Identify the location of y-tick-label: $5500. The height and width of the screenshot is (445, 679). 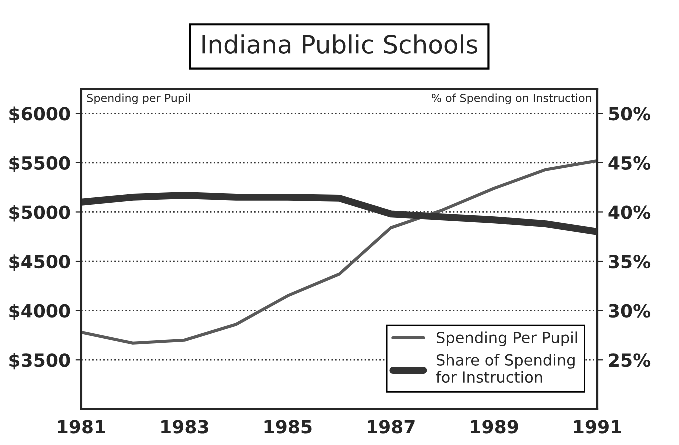
(40, 164).